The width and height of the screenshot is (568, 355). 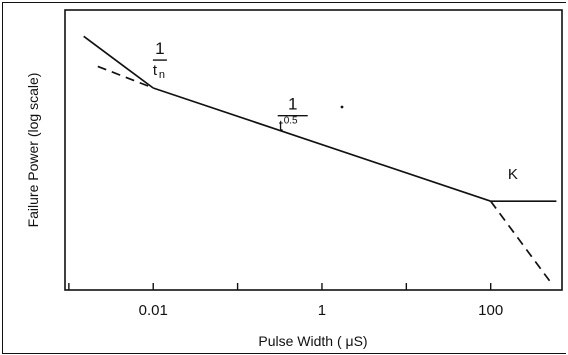 What do you see at coordinates (280, 286) in the screenshot?
I see `x-axis-ticks` at bounding box center [280, 286].